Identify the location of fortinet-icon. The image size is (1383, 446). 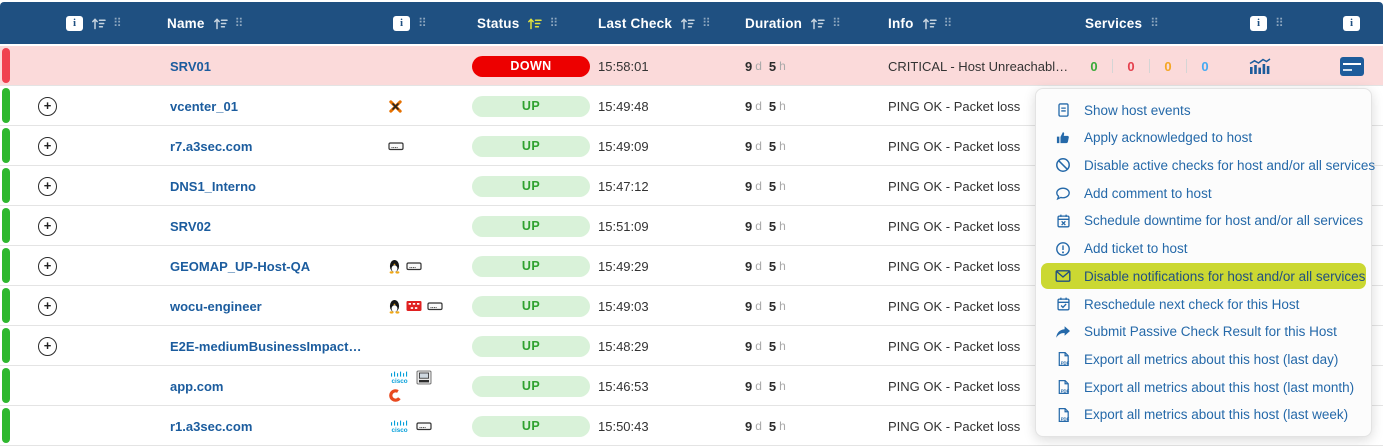
(414, 306).